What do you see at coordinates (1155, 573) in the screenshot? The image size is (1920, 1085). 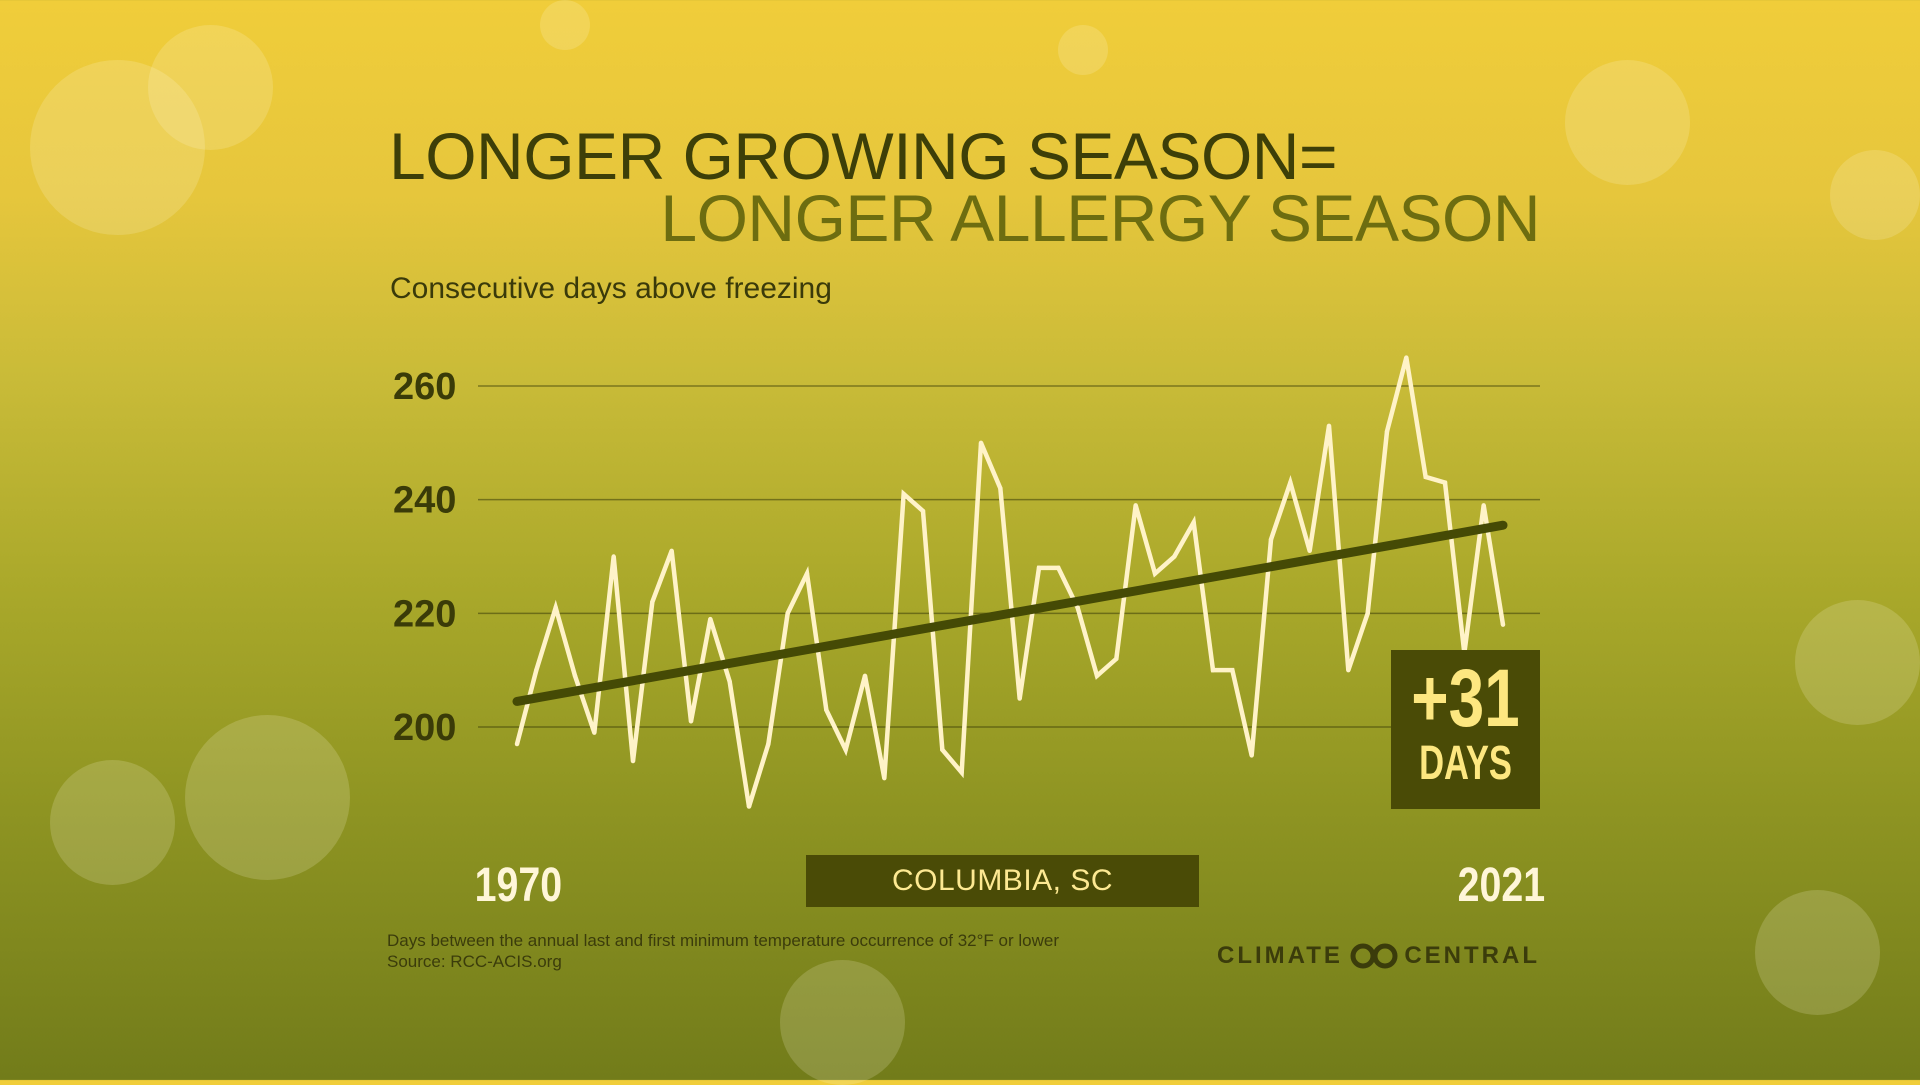 I see `data-point-2003` at bounding box center [1155, 573].